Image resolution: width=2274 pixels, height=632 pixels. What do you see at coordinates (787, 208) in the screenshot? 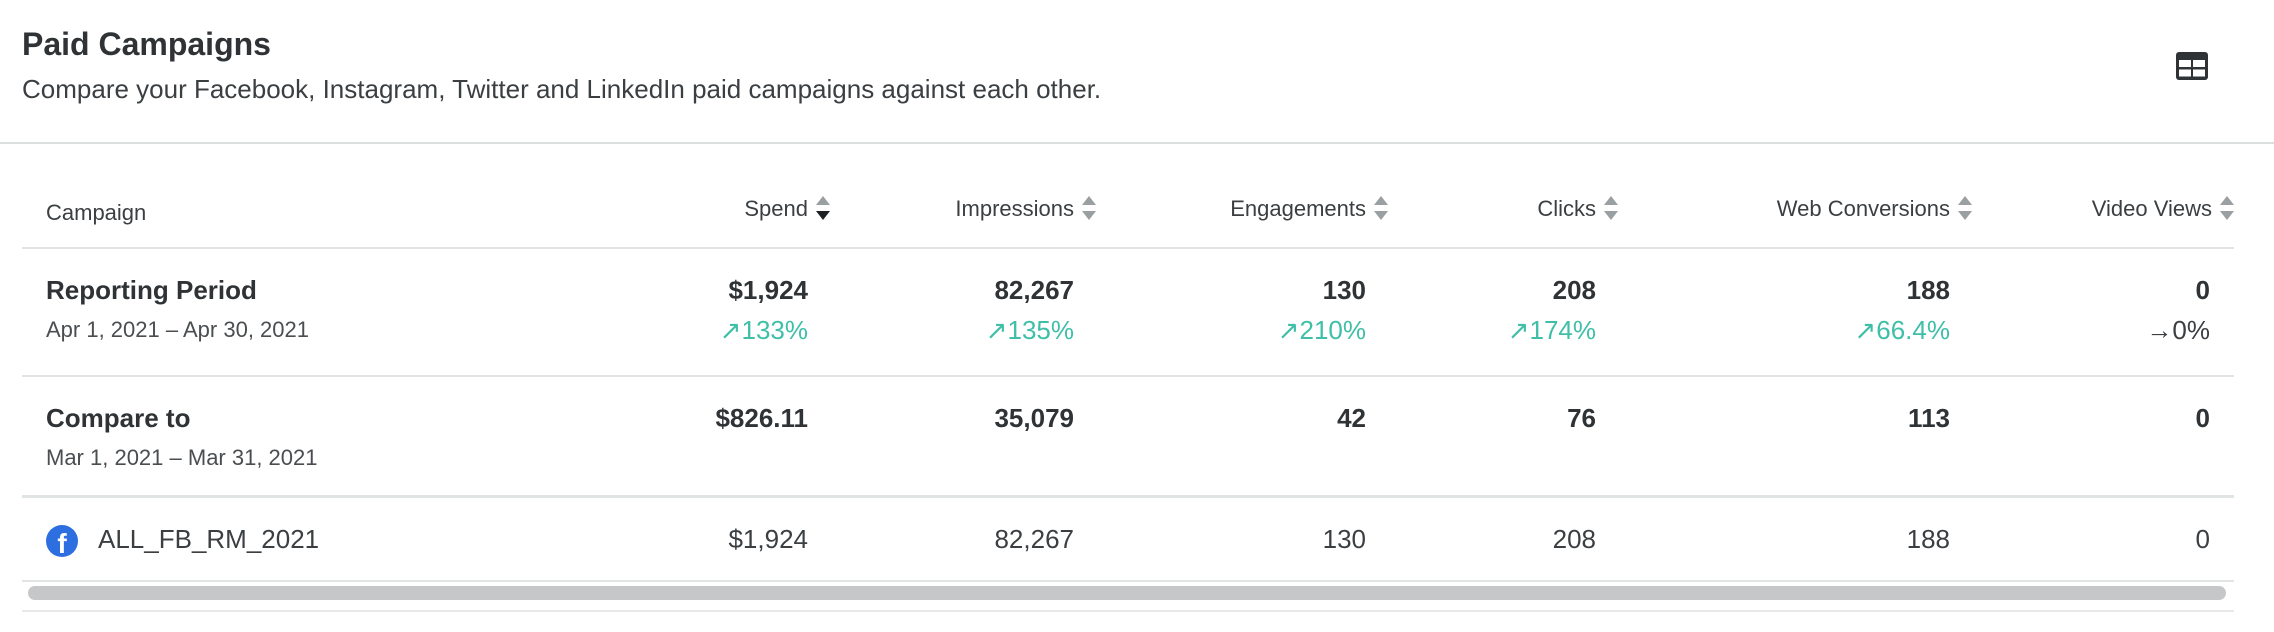
I see `column-header-spend: Spend` at bounding box center [787, 208].